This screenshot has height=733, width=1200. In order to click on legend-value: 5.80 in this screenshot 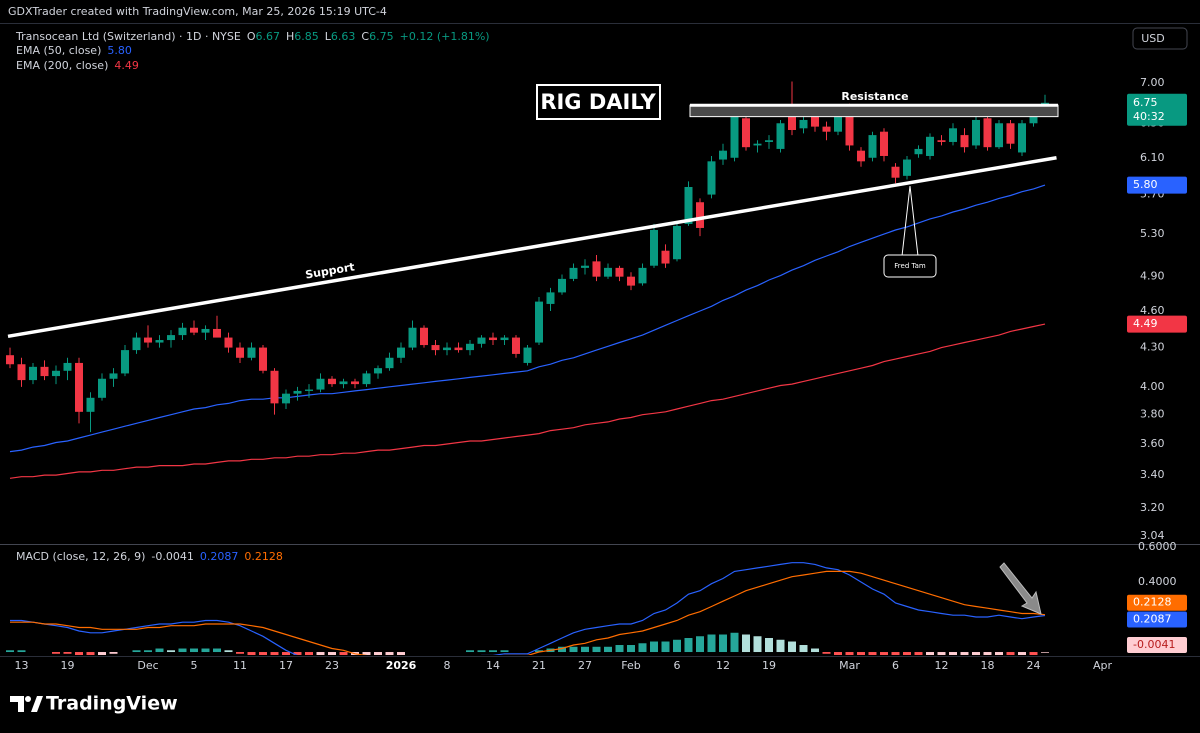, I will do `click(119, 50)`.